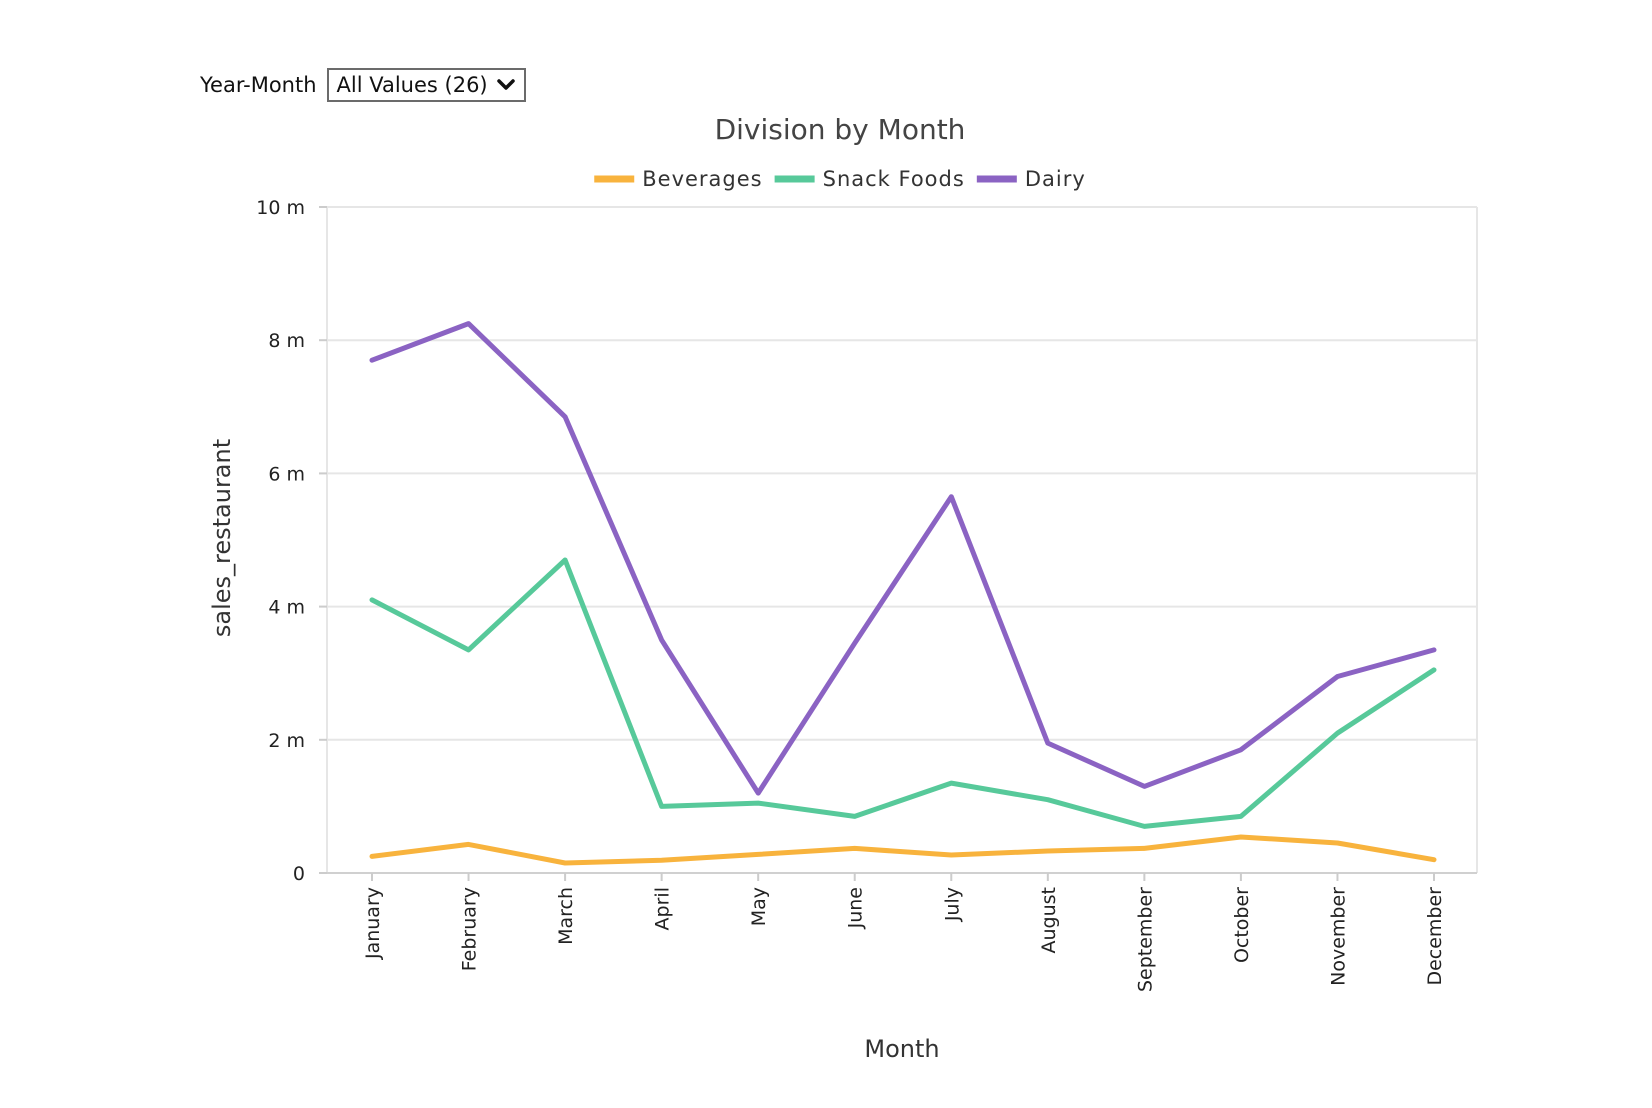 The image size is (1652, 1108). I want to click on chevron-down-icon, so click(505, 84).